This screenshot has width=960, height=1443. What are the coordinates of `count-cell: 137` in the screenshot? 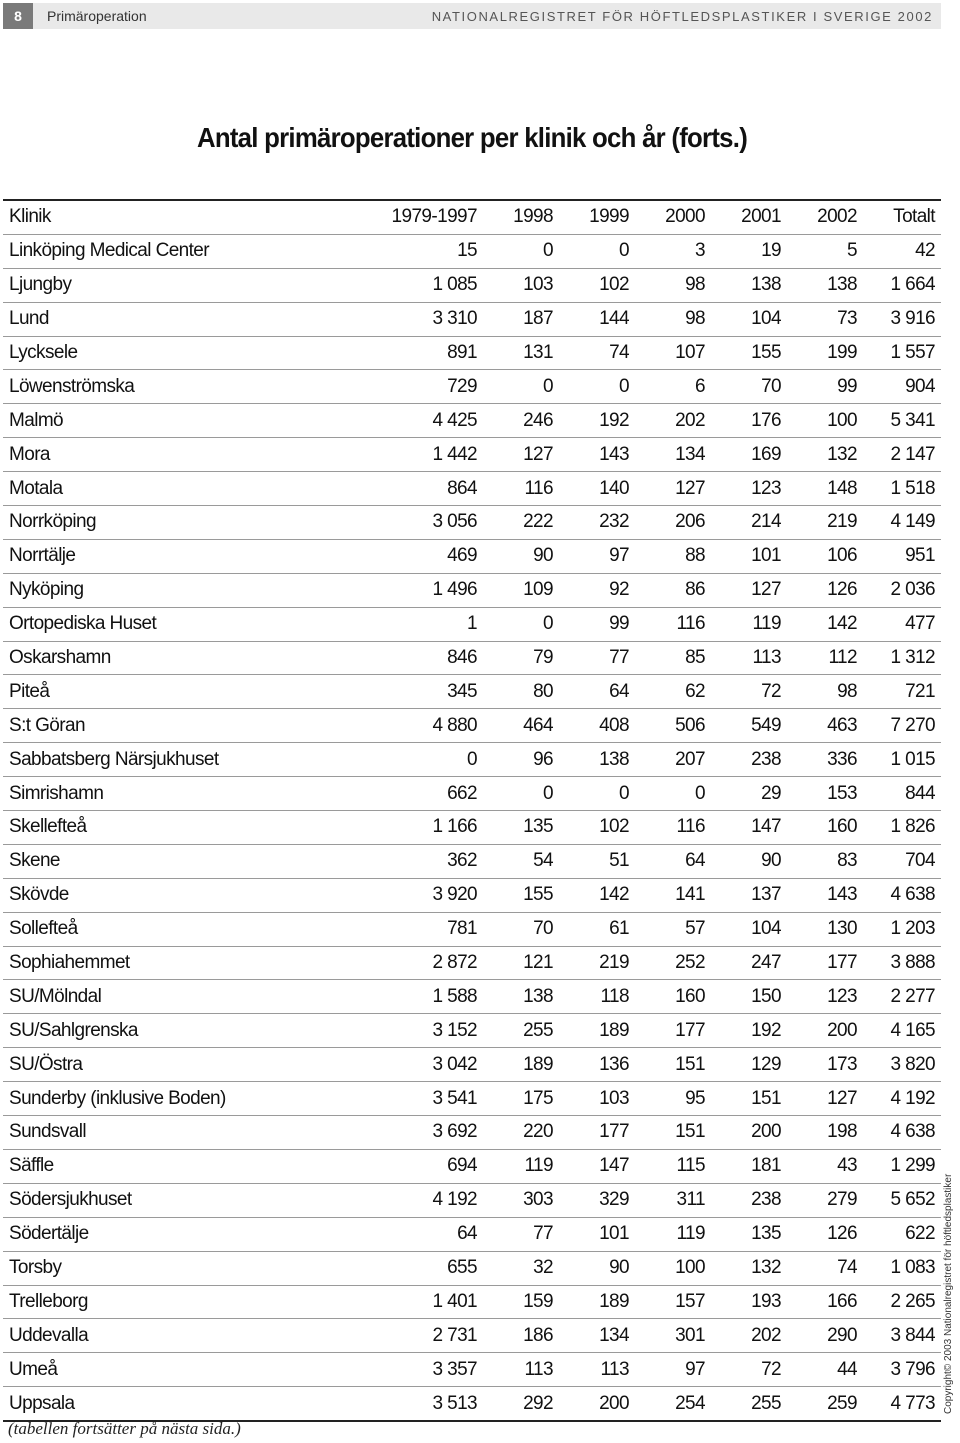 It's located at (766, 895).